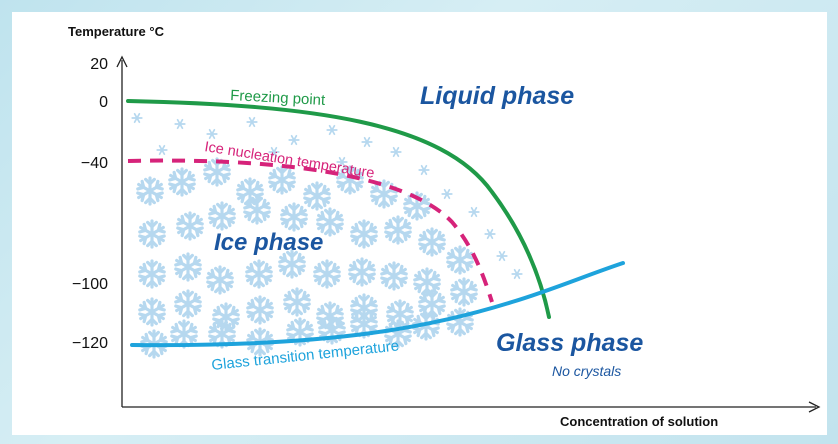  What do you see at coordinates (268, 242) in the screenshot?
I see `ice-phase-label: Ice phase` at bounding box center [268, 242].